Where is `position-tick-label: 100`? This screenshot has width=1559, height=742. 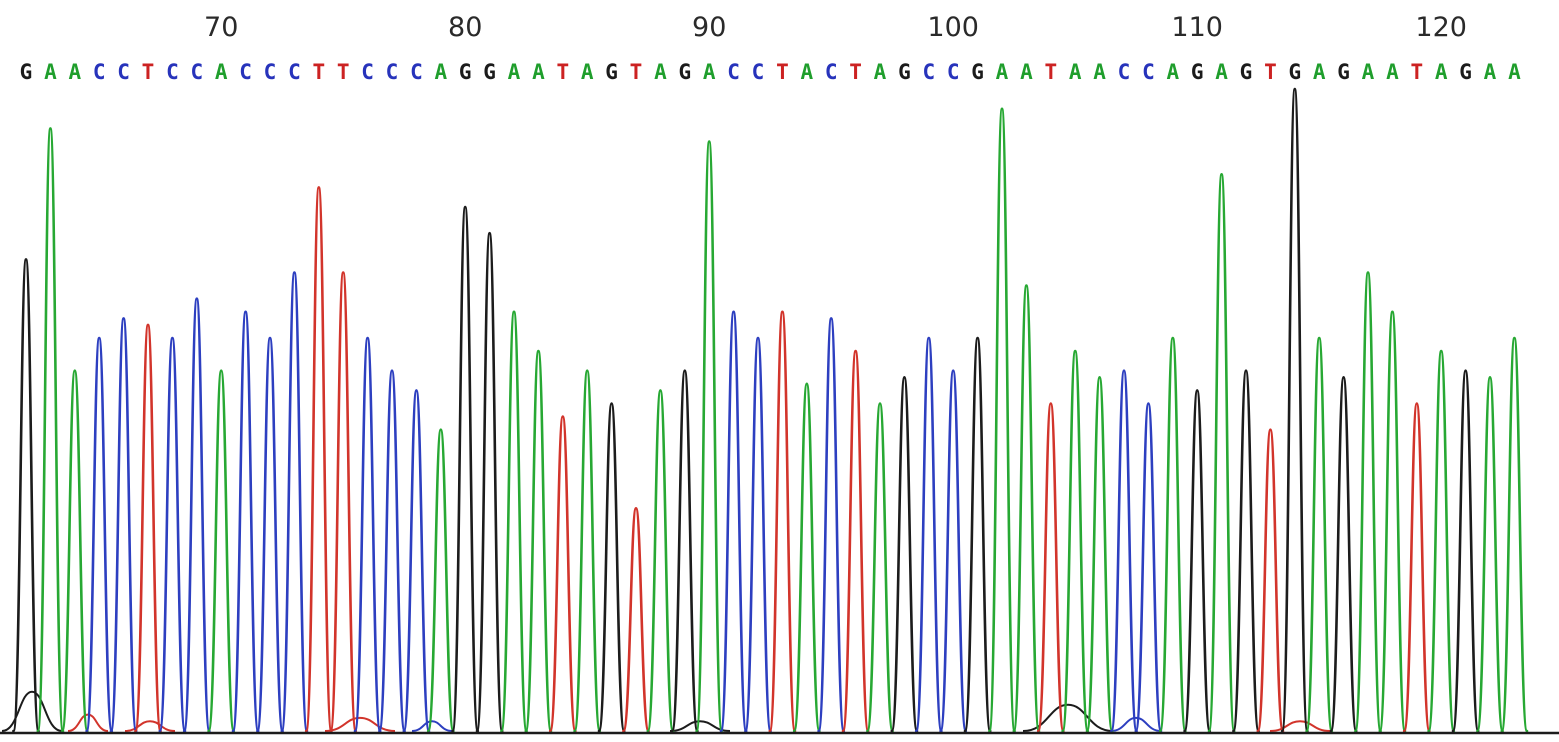
position-tick-label: 100 is located at coordinates (953, 27).